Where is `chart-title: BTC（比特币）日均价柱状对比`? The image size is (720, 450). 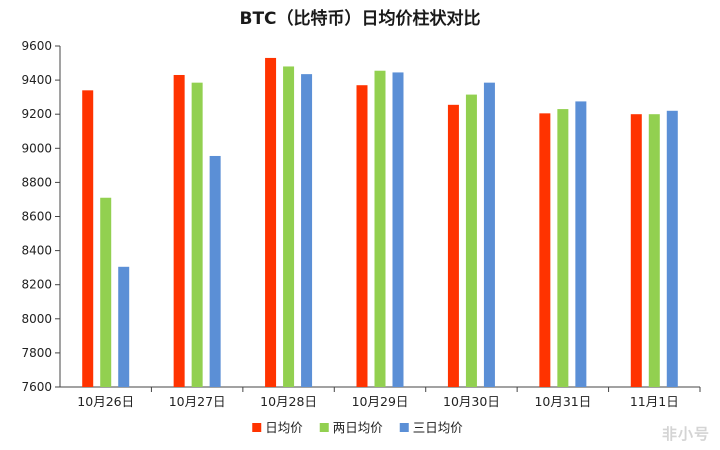
chart-title: BTC（比特币）日均价柱状对比 is located at coordinates (360, 19).